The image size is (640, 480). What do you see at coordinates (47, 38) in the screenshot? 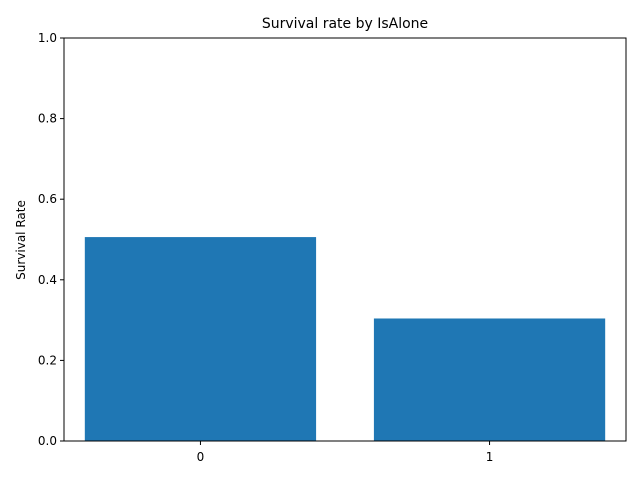
I see `y-tick-label: 1.0` at bounding box center [47, 38].